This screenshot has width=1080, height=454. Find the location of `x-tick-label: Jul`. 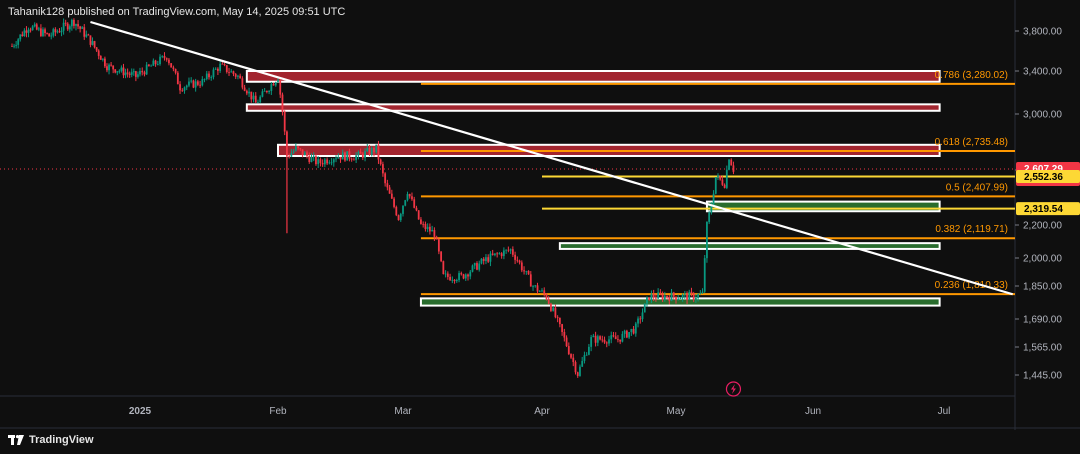

x-tick-label: Jul is located at coordinates (944, 411).